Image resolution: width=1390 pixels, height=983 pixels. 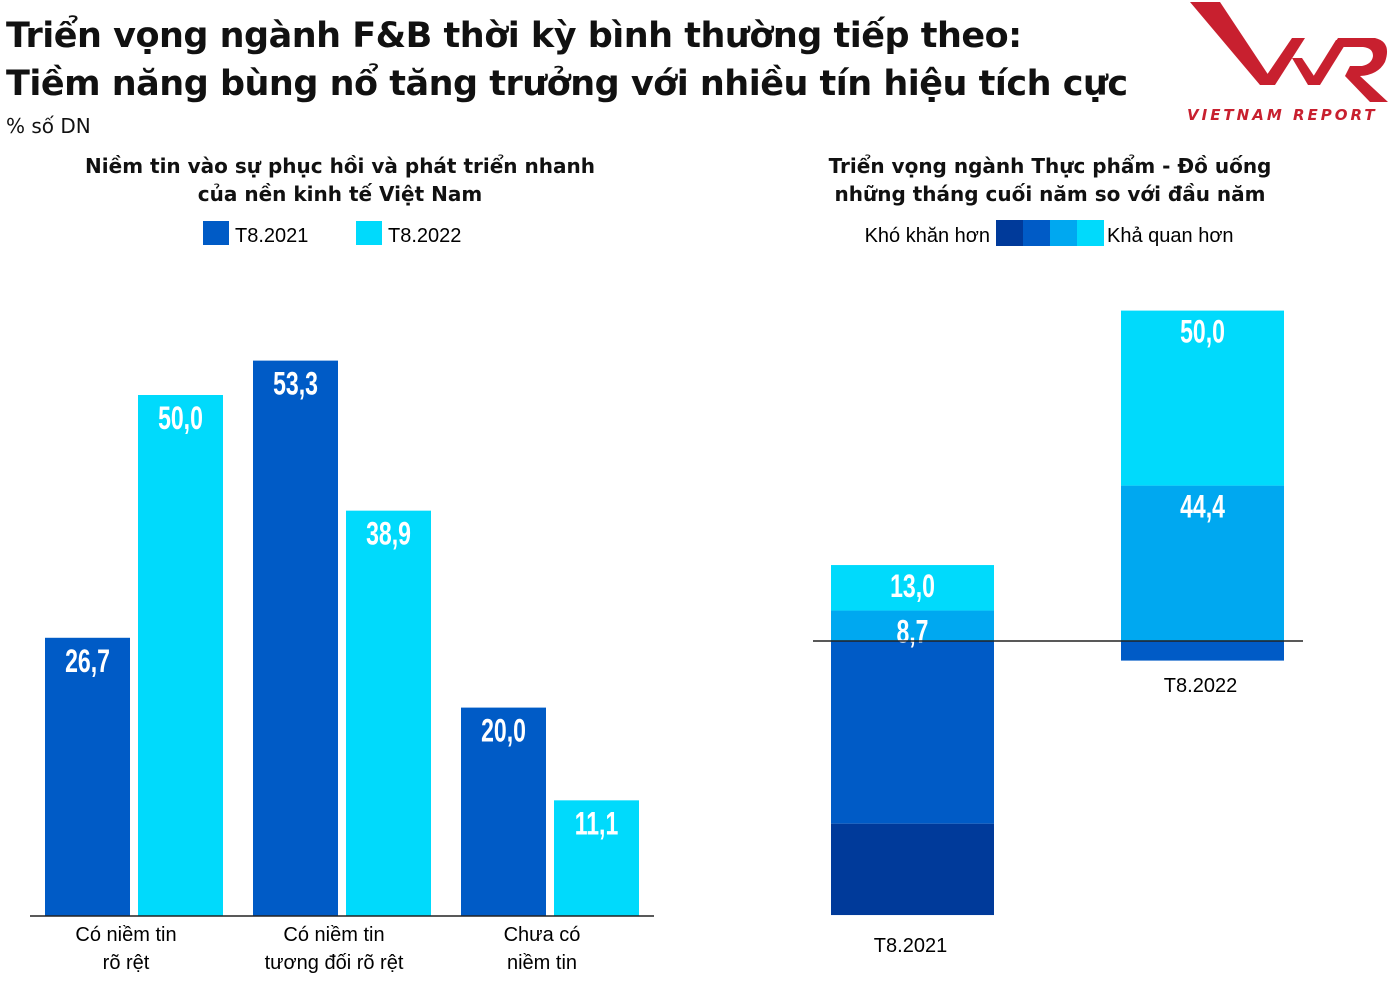 I want to click on data-label-2-T8.2021: 8,7, so click(x=912, y=632).